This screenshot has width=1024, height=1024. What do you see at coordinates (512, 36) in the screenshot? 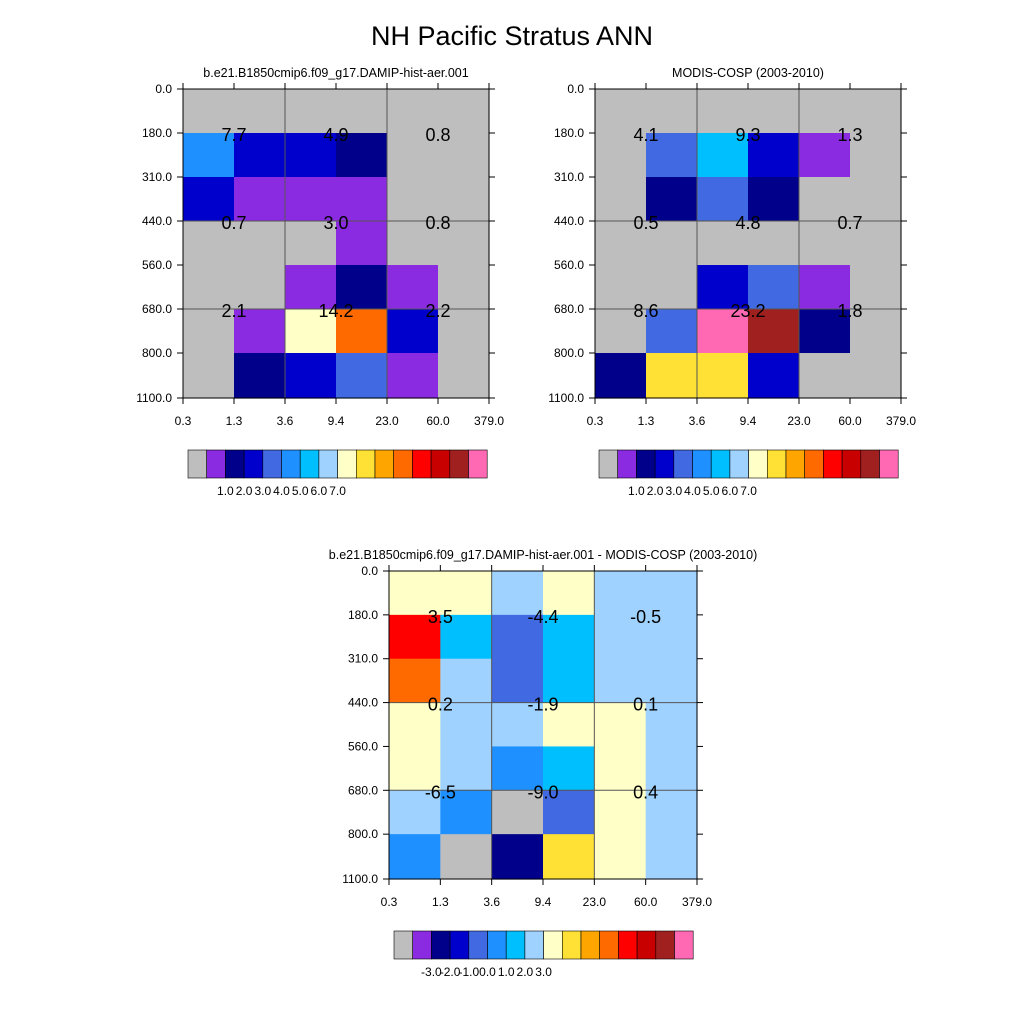
I see `main-title: NH Pacific Stratus ANN` at bounding box center [512, 36].